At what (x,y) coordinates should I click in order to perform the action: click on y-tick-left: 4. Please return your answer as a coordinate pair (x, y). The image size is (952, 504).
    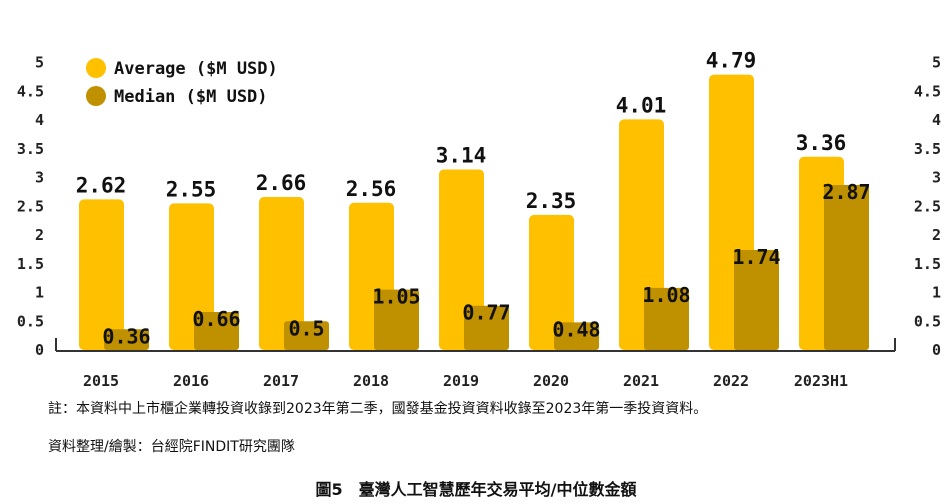
    Looking at the image, I should click on (39, 120).